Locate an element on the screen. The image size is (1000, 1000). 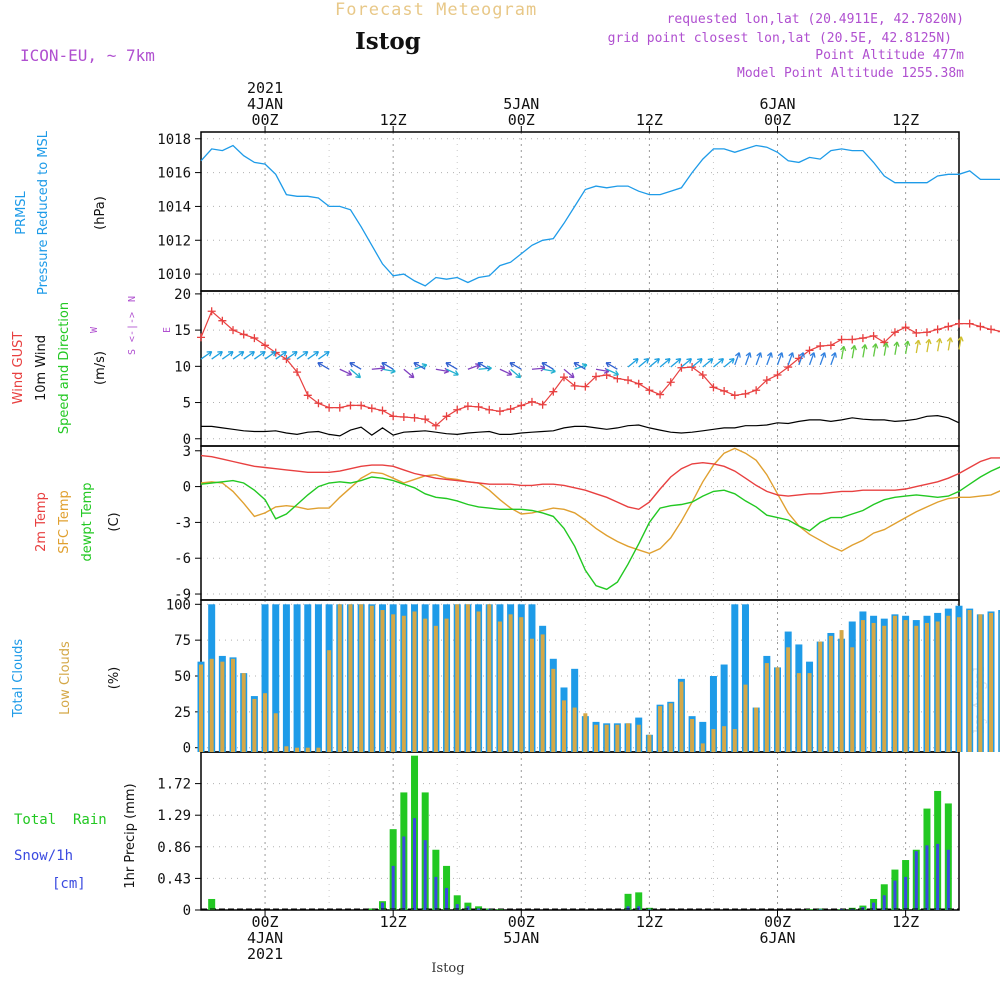
top-tick-label: 2021 is located at coordinates (265, 88).